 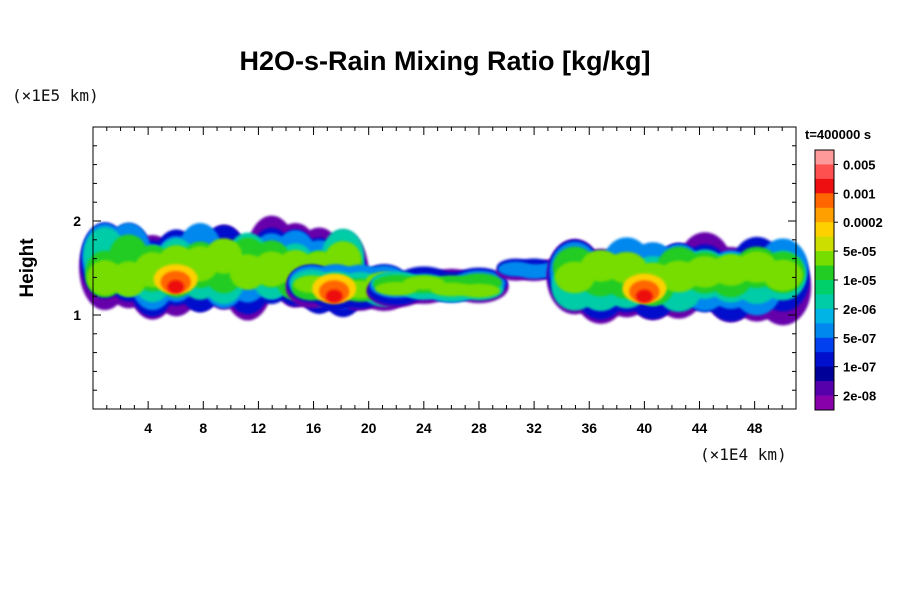 What do you see at coordinates (259, 428) in the screenshot?
I see `x-tick-label: 12` at bounding box center [259, 428].